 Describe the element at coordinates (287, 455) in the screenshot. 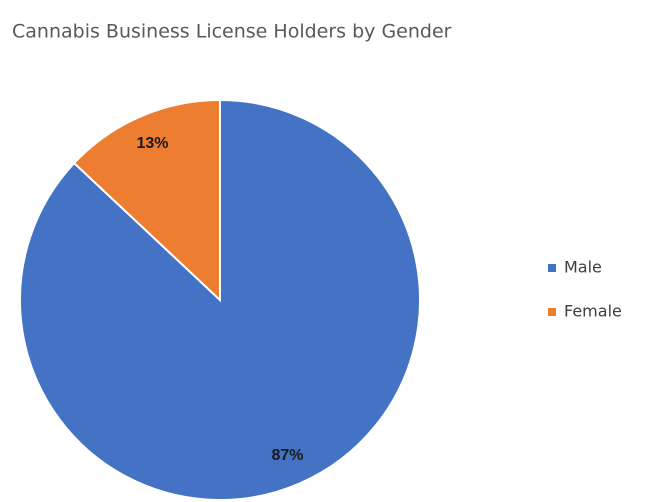

I see `data-label: 87%` at that location.